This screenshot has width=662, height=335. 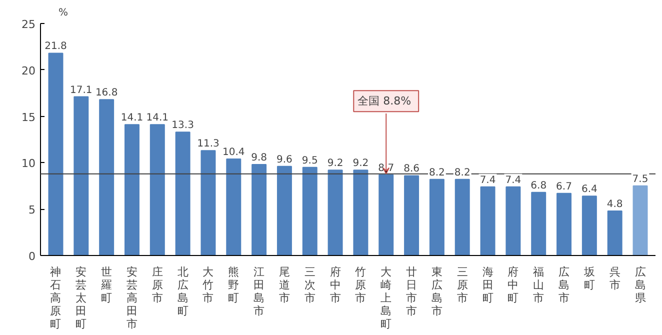 I want to click on x-tick-label: 庄原市, so click(x=157, y=285).